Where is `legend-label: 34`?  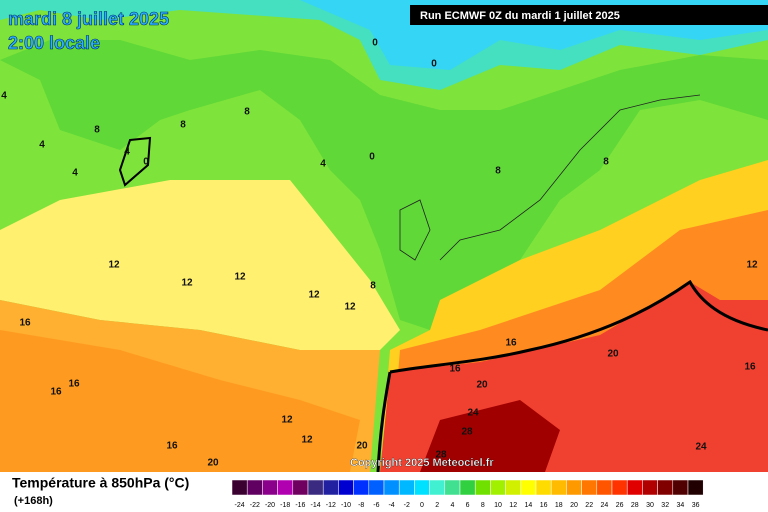 legend-label: 34 is located at coordinates (681, 505).